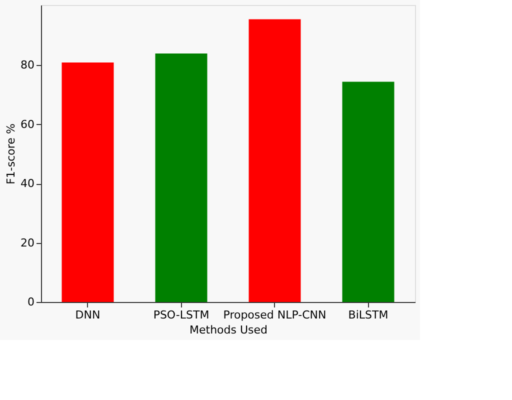 The width and height of the screenshot is (512, 400). I want to click on y-tick-label: 20, so click(27, 243).